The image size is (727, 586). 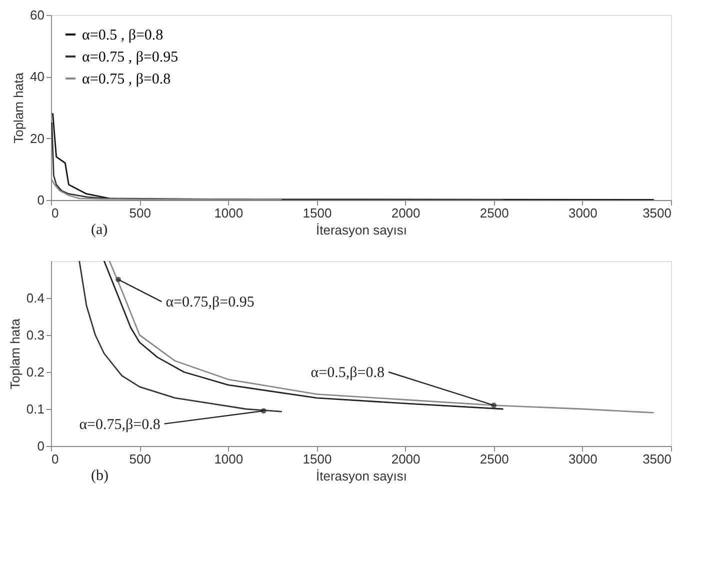 I want to click on legend-label: α=0.5 , β=0.8, so click(x=123, y=36).